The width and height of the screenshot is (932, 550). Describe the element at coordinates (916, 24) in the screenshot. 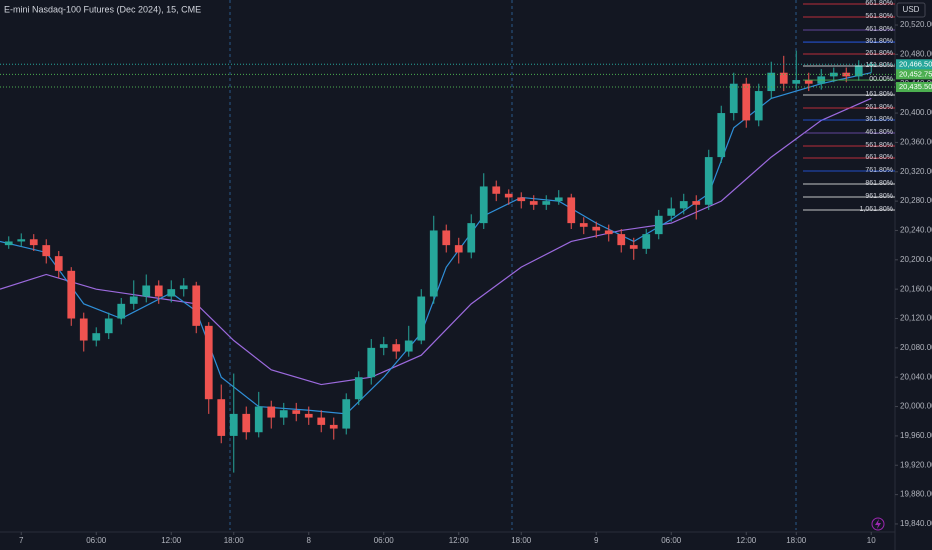

I see `y-tick-label: 20,520.00` at that location.